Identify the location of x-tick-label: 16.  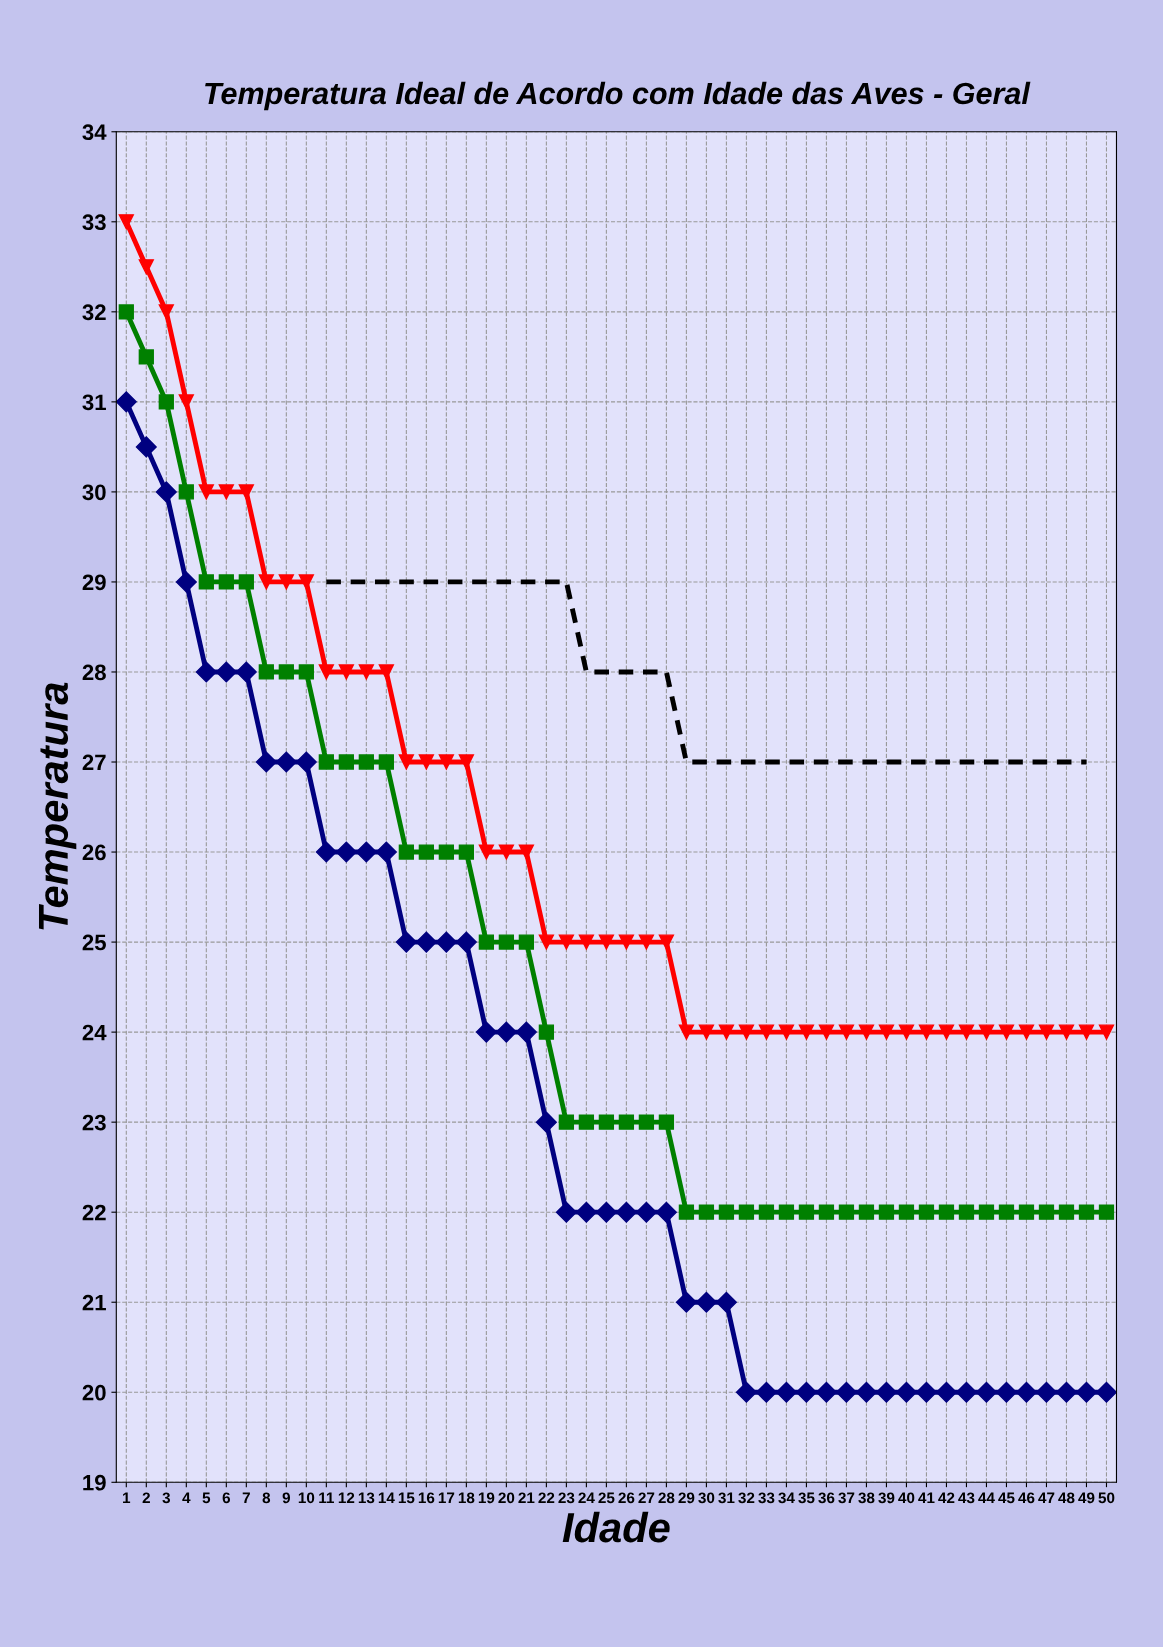
(426, 1498).